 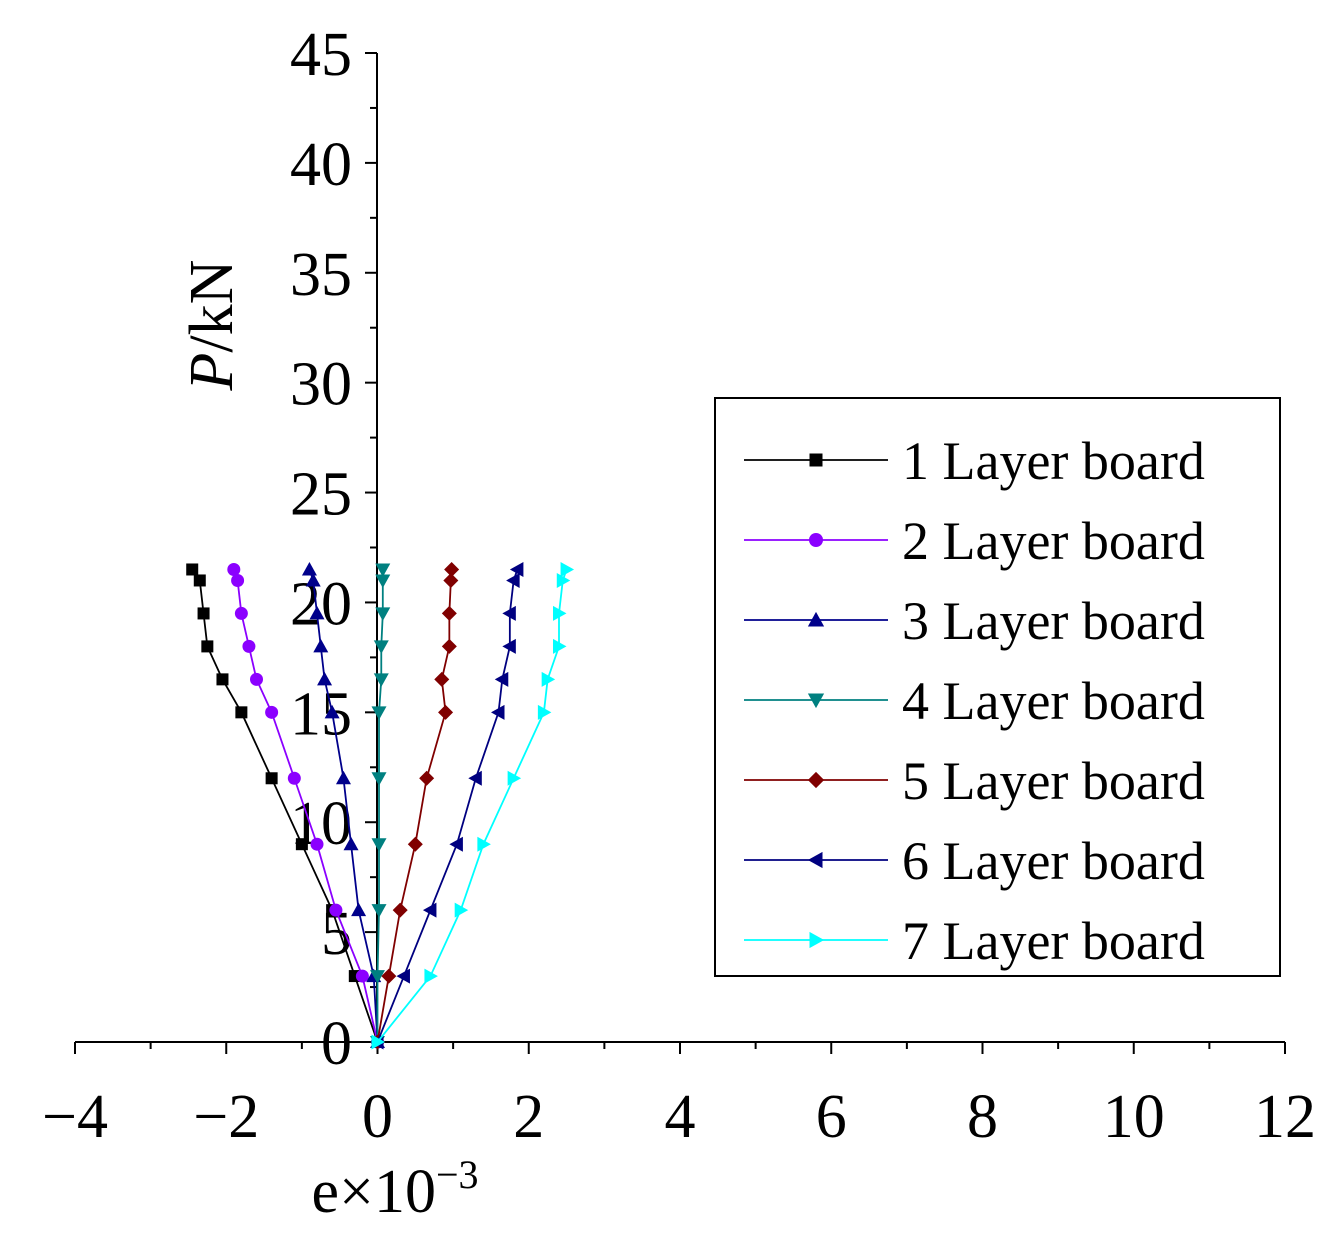 What do you see at coordinates (982, 1117) in the screenshot?
I see `x-tick-label: 8` at bounding box center [982, 1117].